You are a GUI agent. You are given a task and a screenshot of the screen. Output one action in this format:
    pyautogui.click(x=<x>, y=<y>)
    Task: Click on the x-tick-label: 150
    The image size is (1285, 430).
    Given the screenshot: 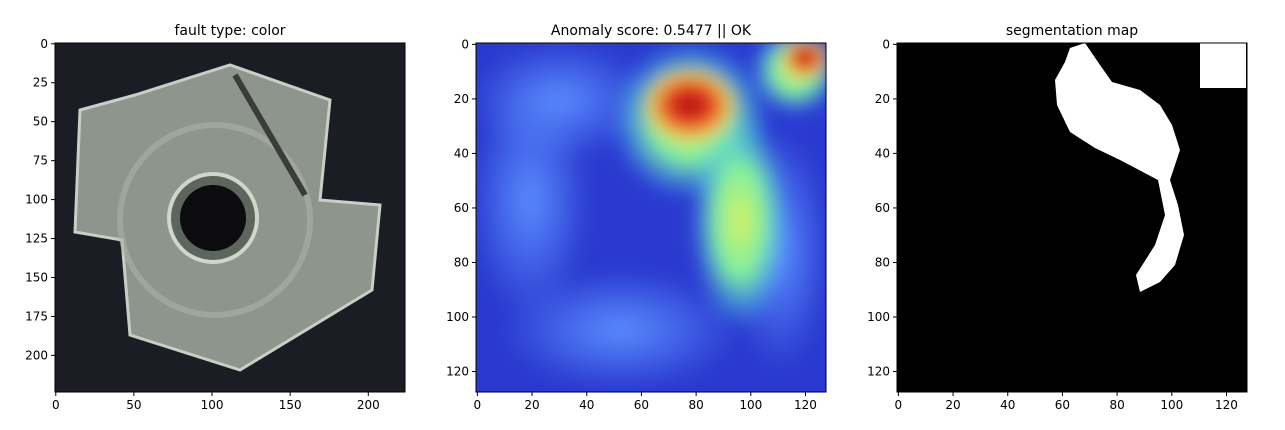 What is the action you would take?
    pyautogui.click(x=290, y=405)
    